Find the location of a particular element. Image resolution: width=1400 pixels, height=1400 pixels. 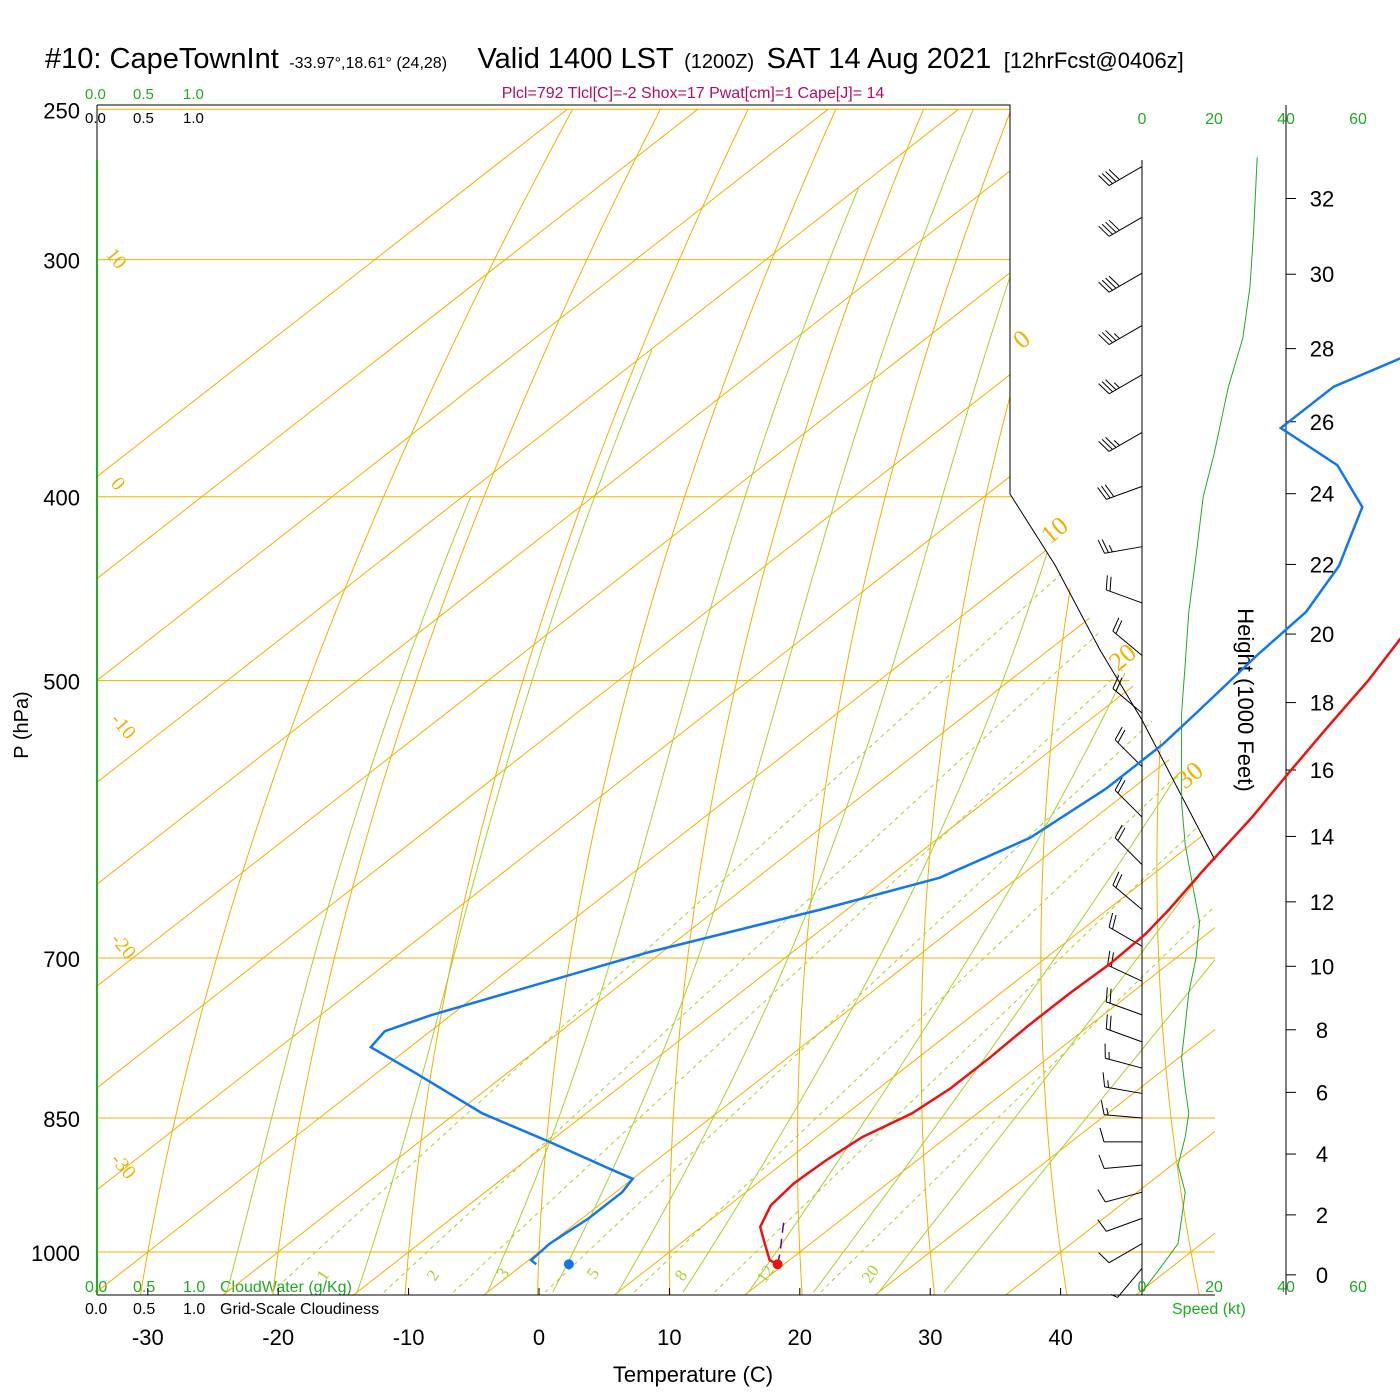

isotherm-label--10: -10 is located at coordinates (123, 726).